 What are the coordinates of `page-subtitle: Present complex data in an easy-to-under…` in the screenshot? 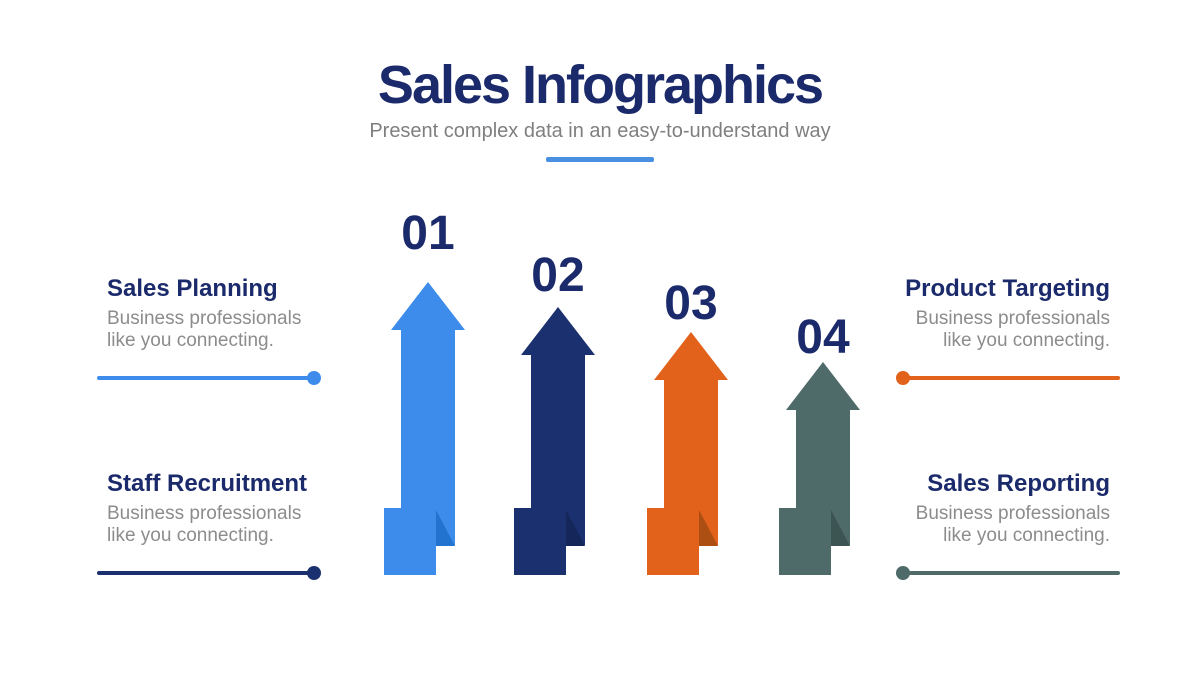 It's located at (600, 131).